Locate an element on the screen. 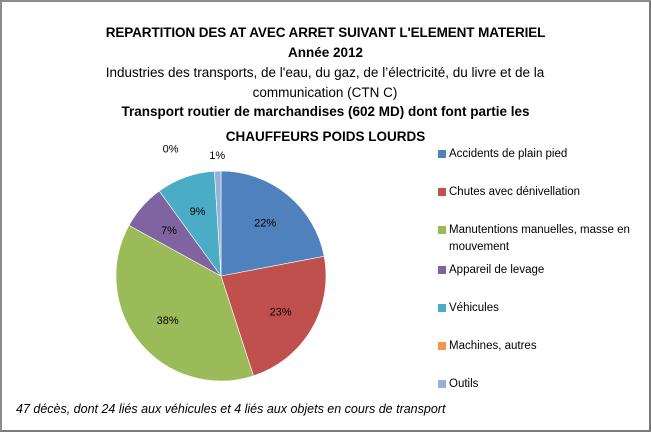  data-label-manutentions-manuelles-masse-en-mouvement: 38% is located at coordinates (168, 321).